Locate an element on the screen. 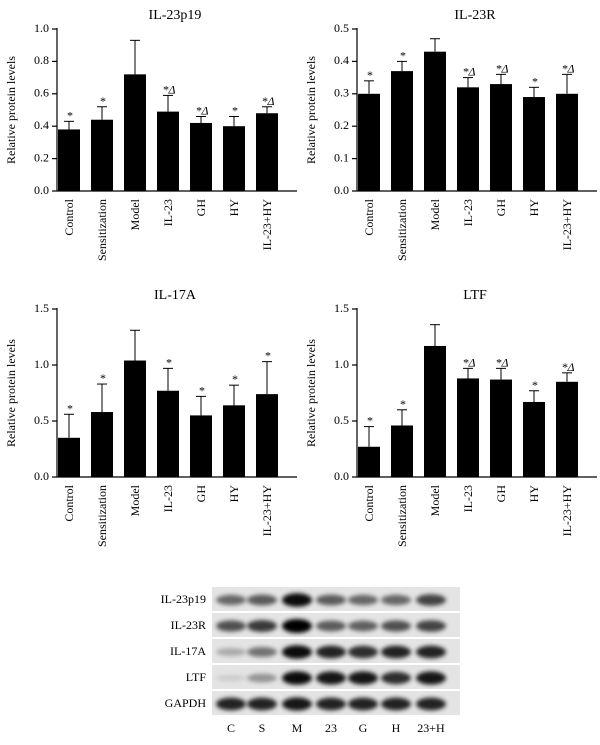 The image size is (600, 745). y-tick-label: 0.6 is located at coordinates (41, 93).